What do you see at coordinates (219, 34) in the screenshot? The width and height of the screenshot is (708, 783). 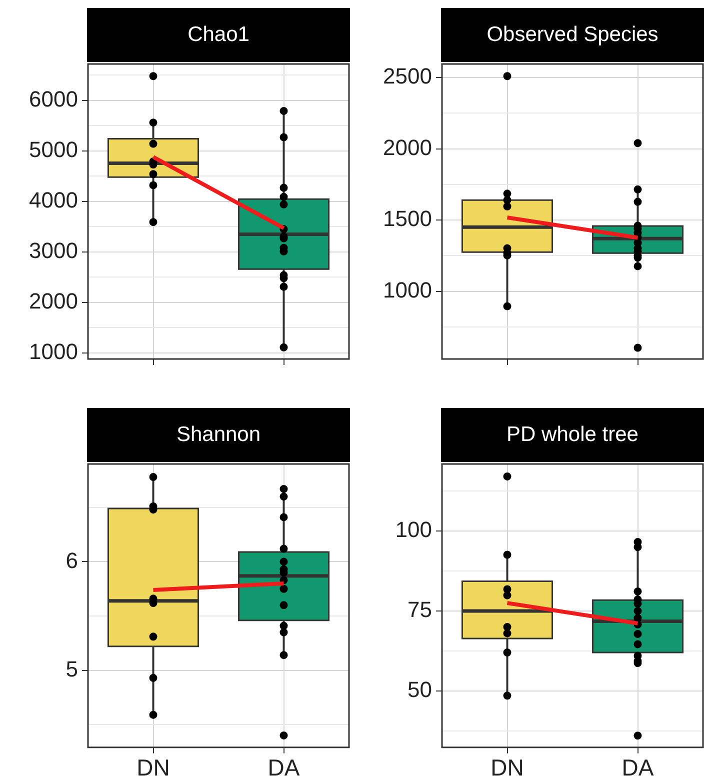 I see `chart-title: Chao1` at bounding box center [219, 34].